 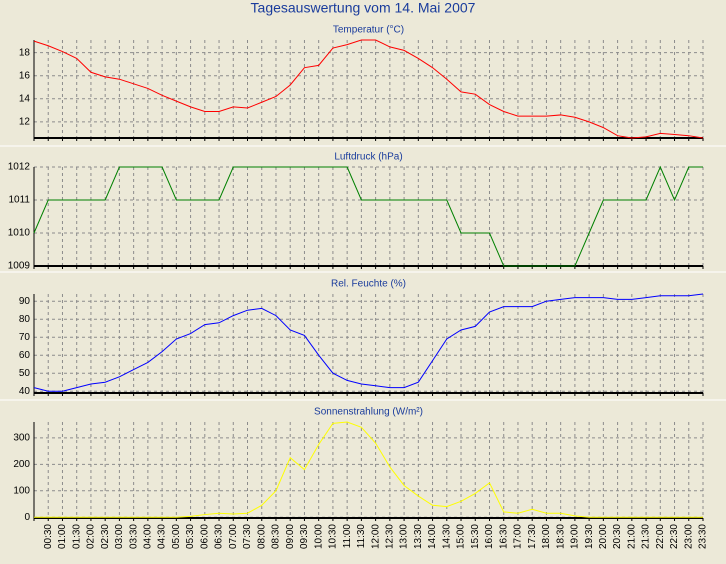 I want to click on x-tick-label: 14:00, so click(x=432, y=536).